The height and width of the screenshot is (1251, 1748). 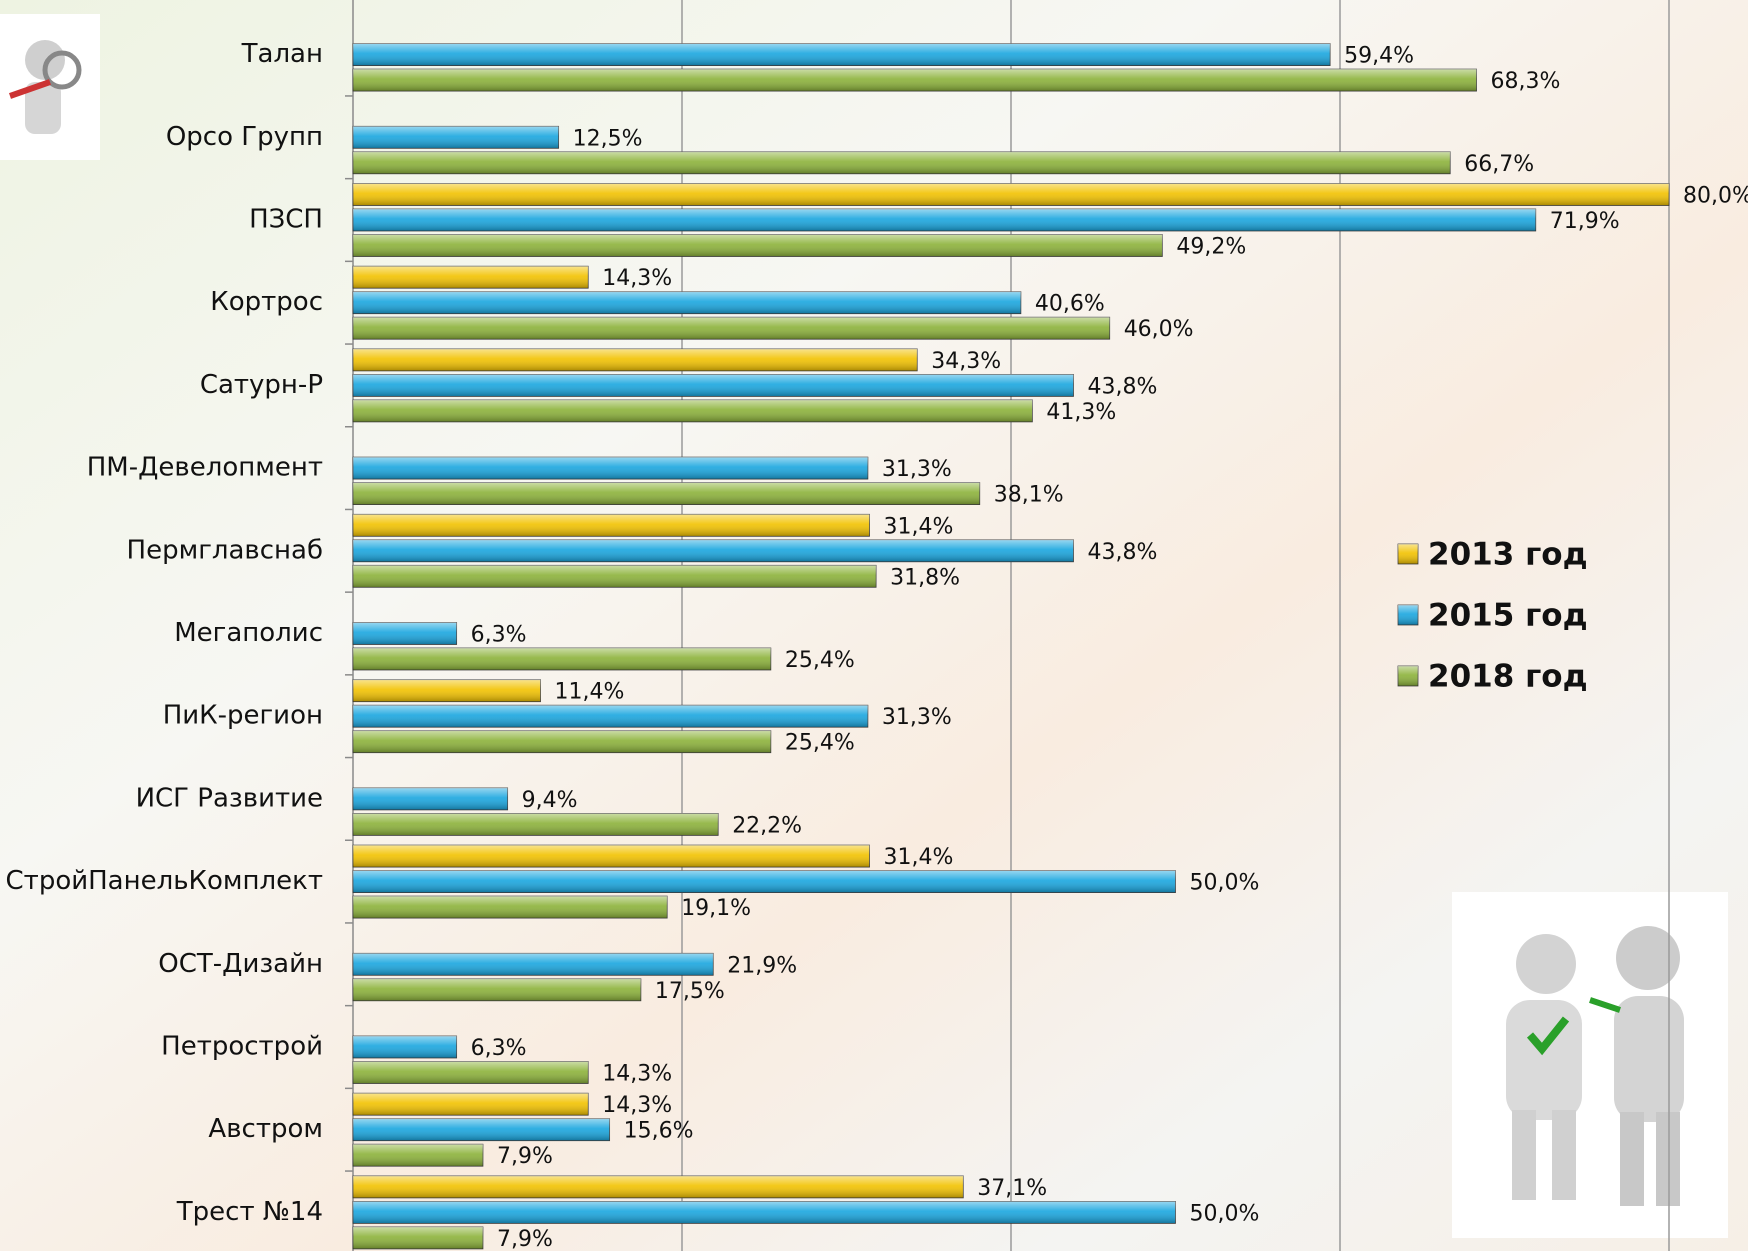 I want to click on category-label: Петрострой, so click(x=242, y=1047).